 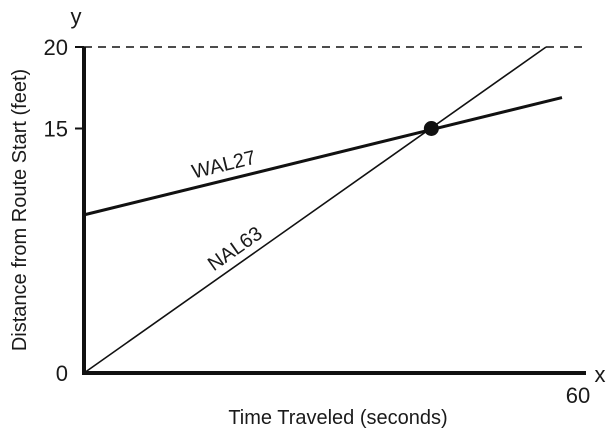 I want to click on y-tick-label-20: 20, so click(x=56, y=47).